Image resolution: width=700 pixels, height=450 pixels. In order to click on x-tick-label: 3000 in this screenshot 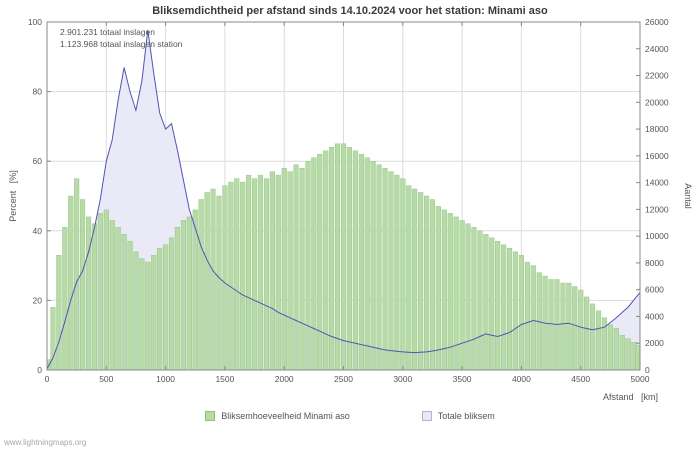, I will do `click(402, 379)`.